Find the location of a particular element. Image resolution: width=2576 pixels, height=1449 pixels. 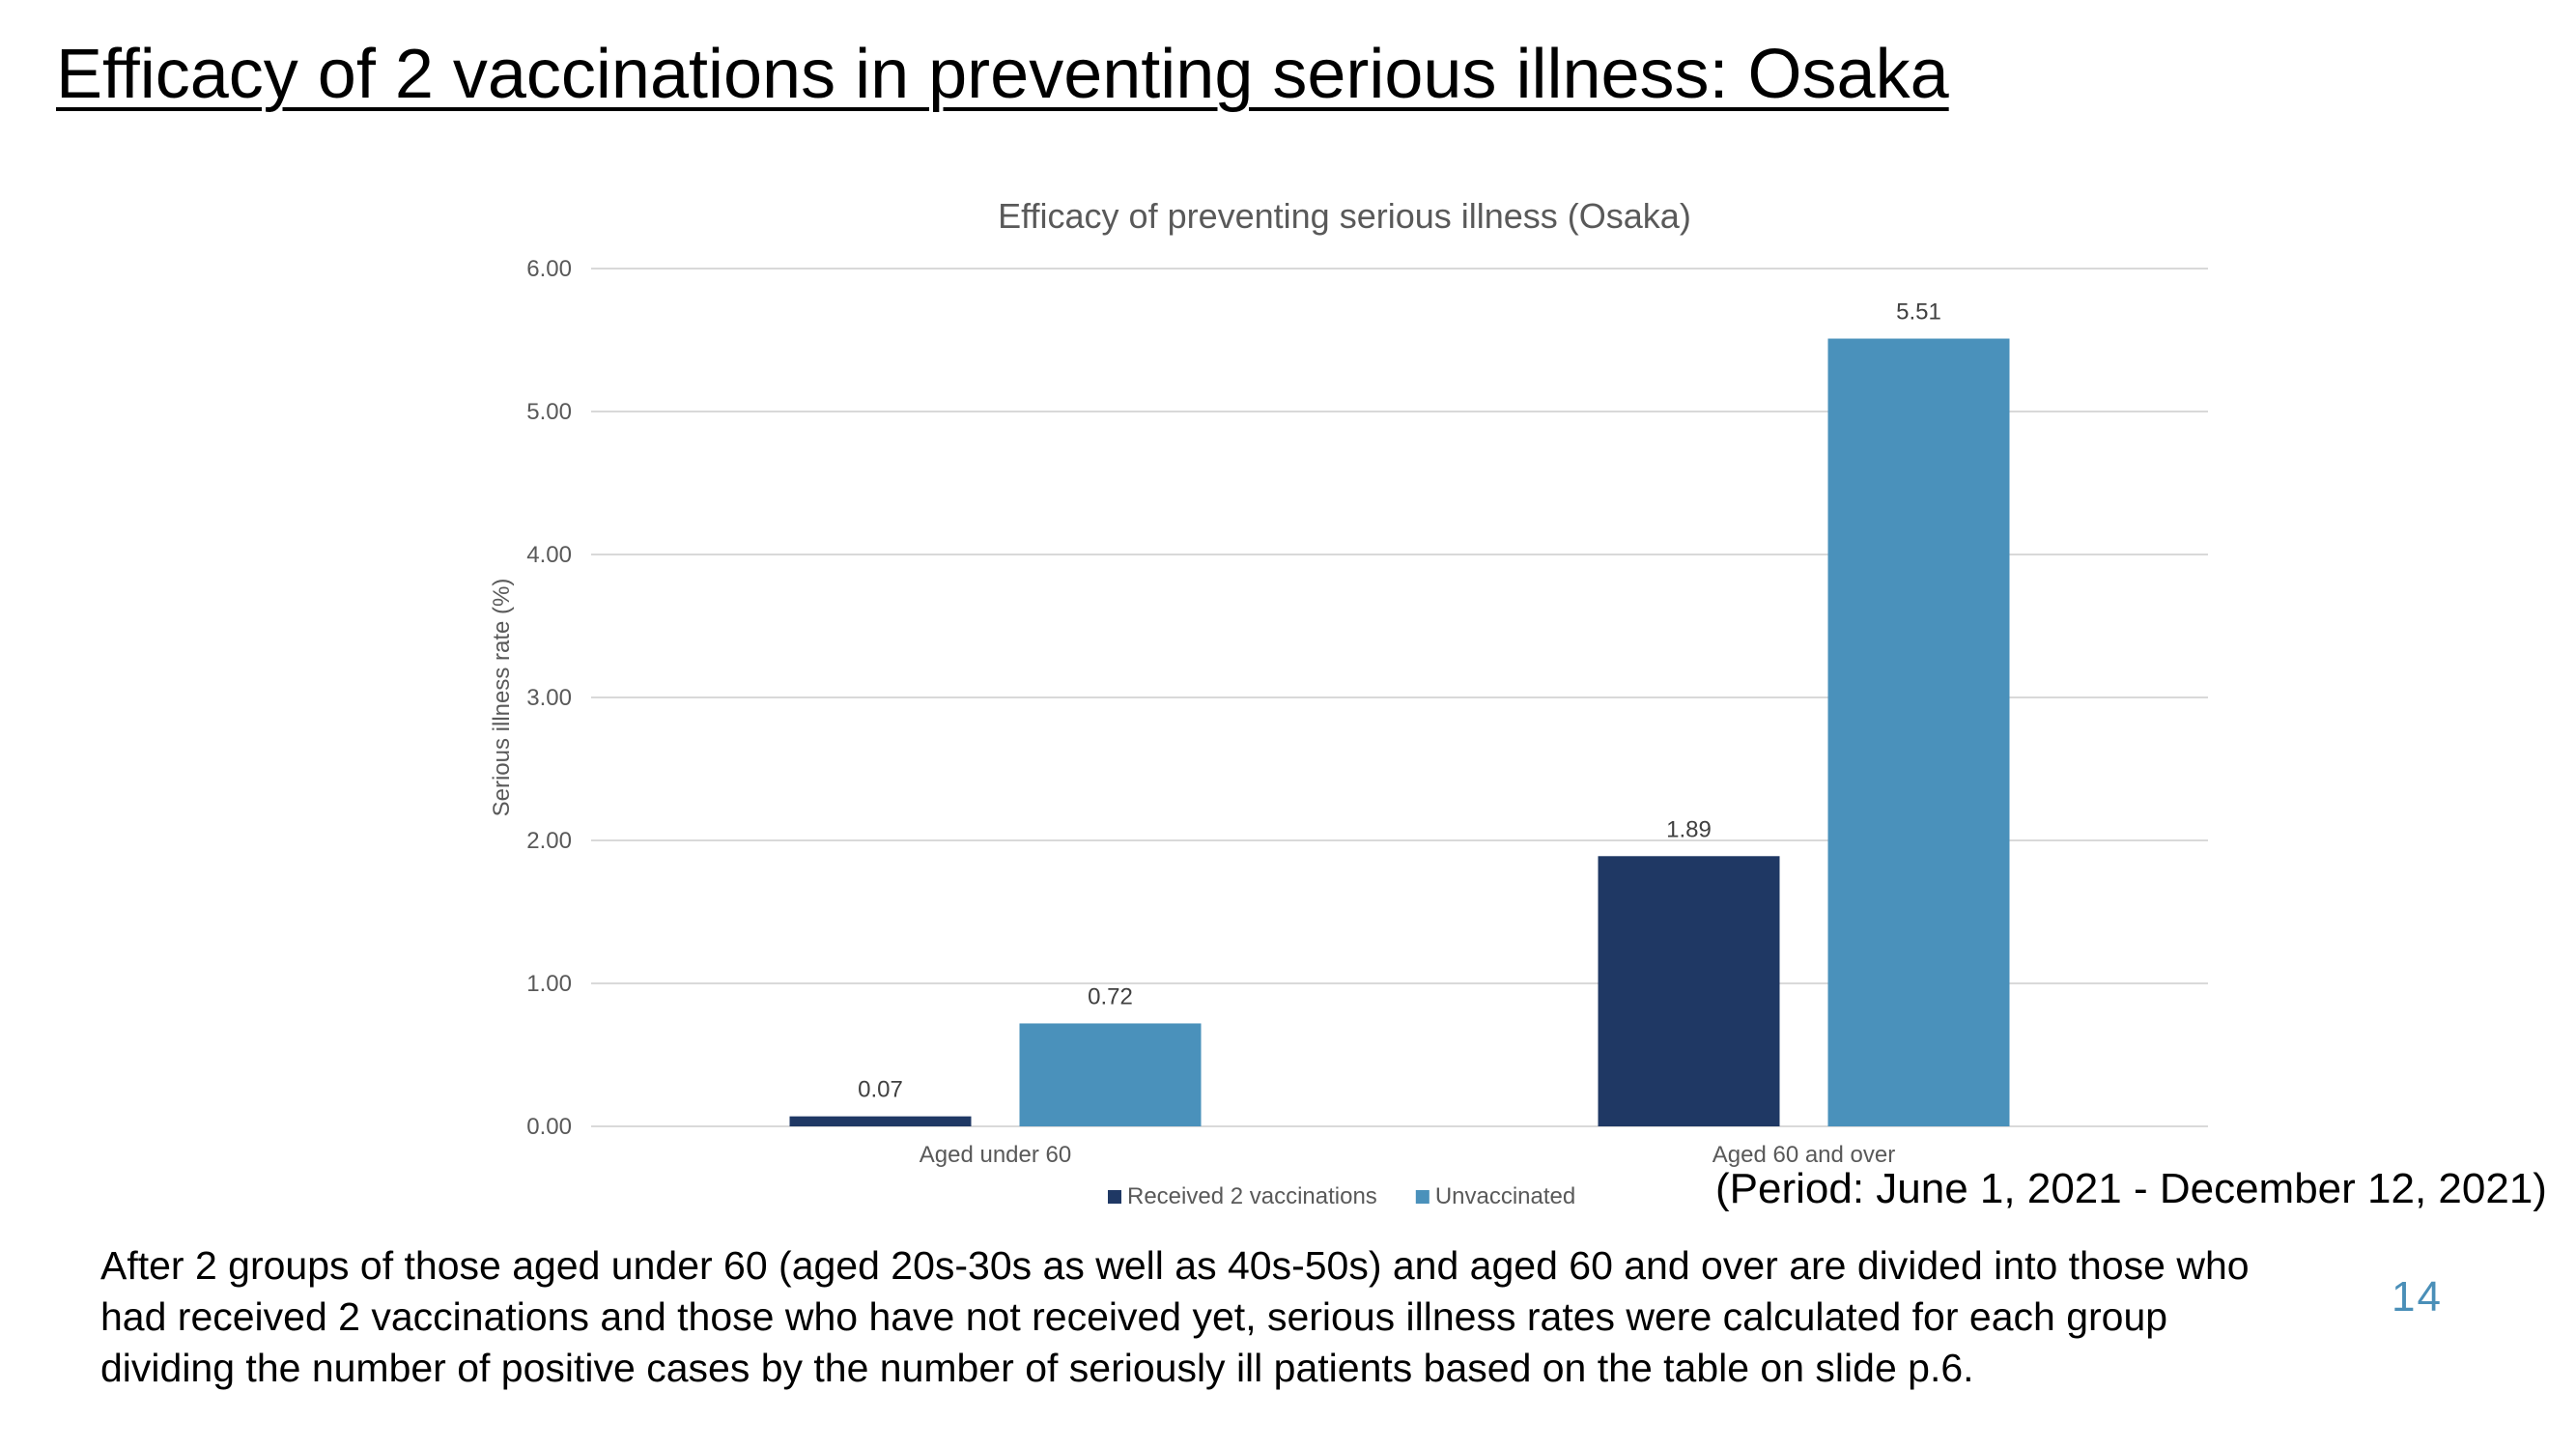

category-label: Aged under 60 is located at coordinates (996, 1155).